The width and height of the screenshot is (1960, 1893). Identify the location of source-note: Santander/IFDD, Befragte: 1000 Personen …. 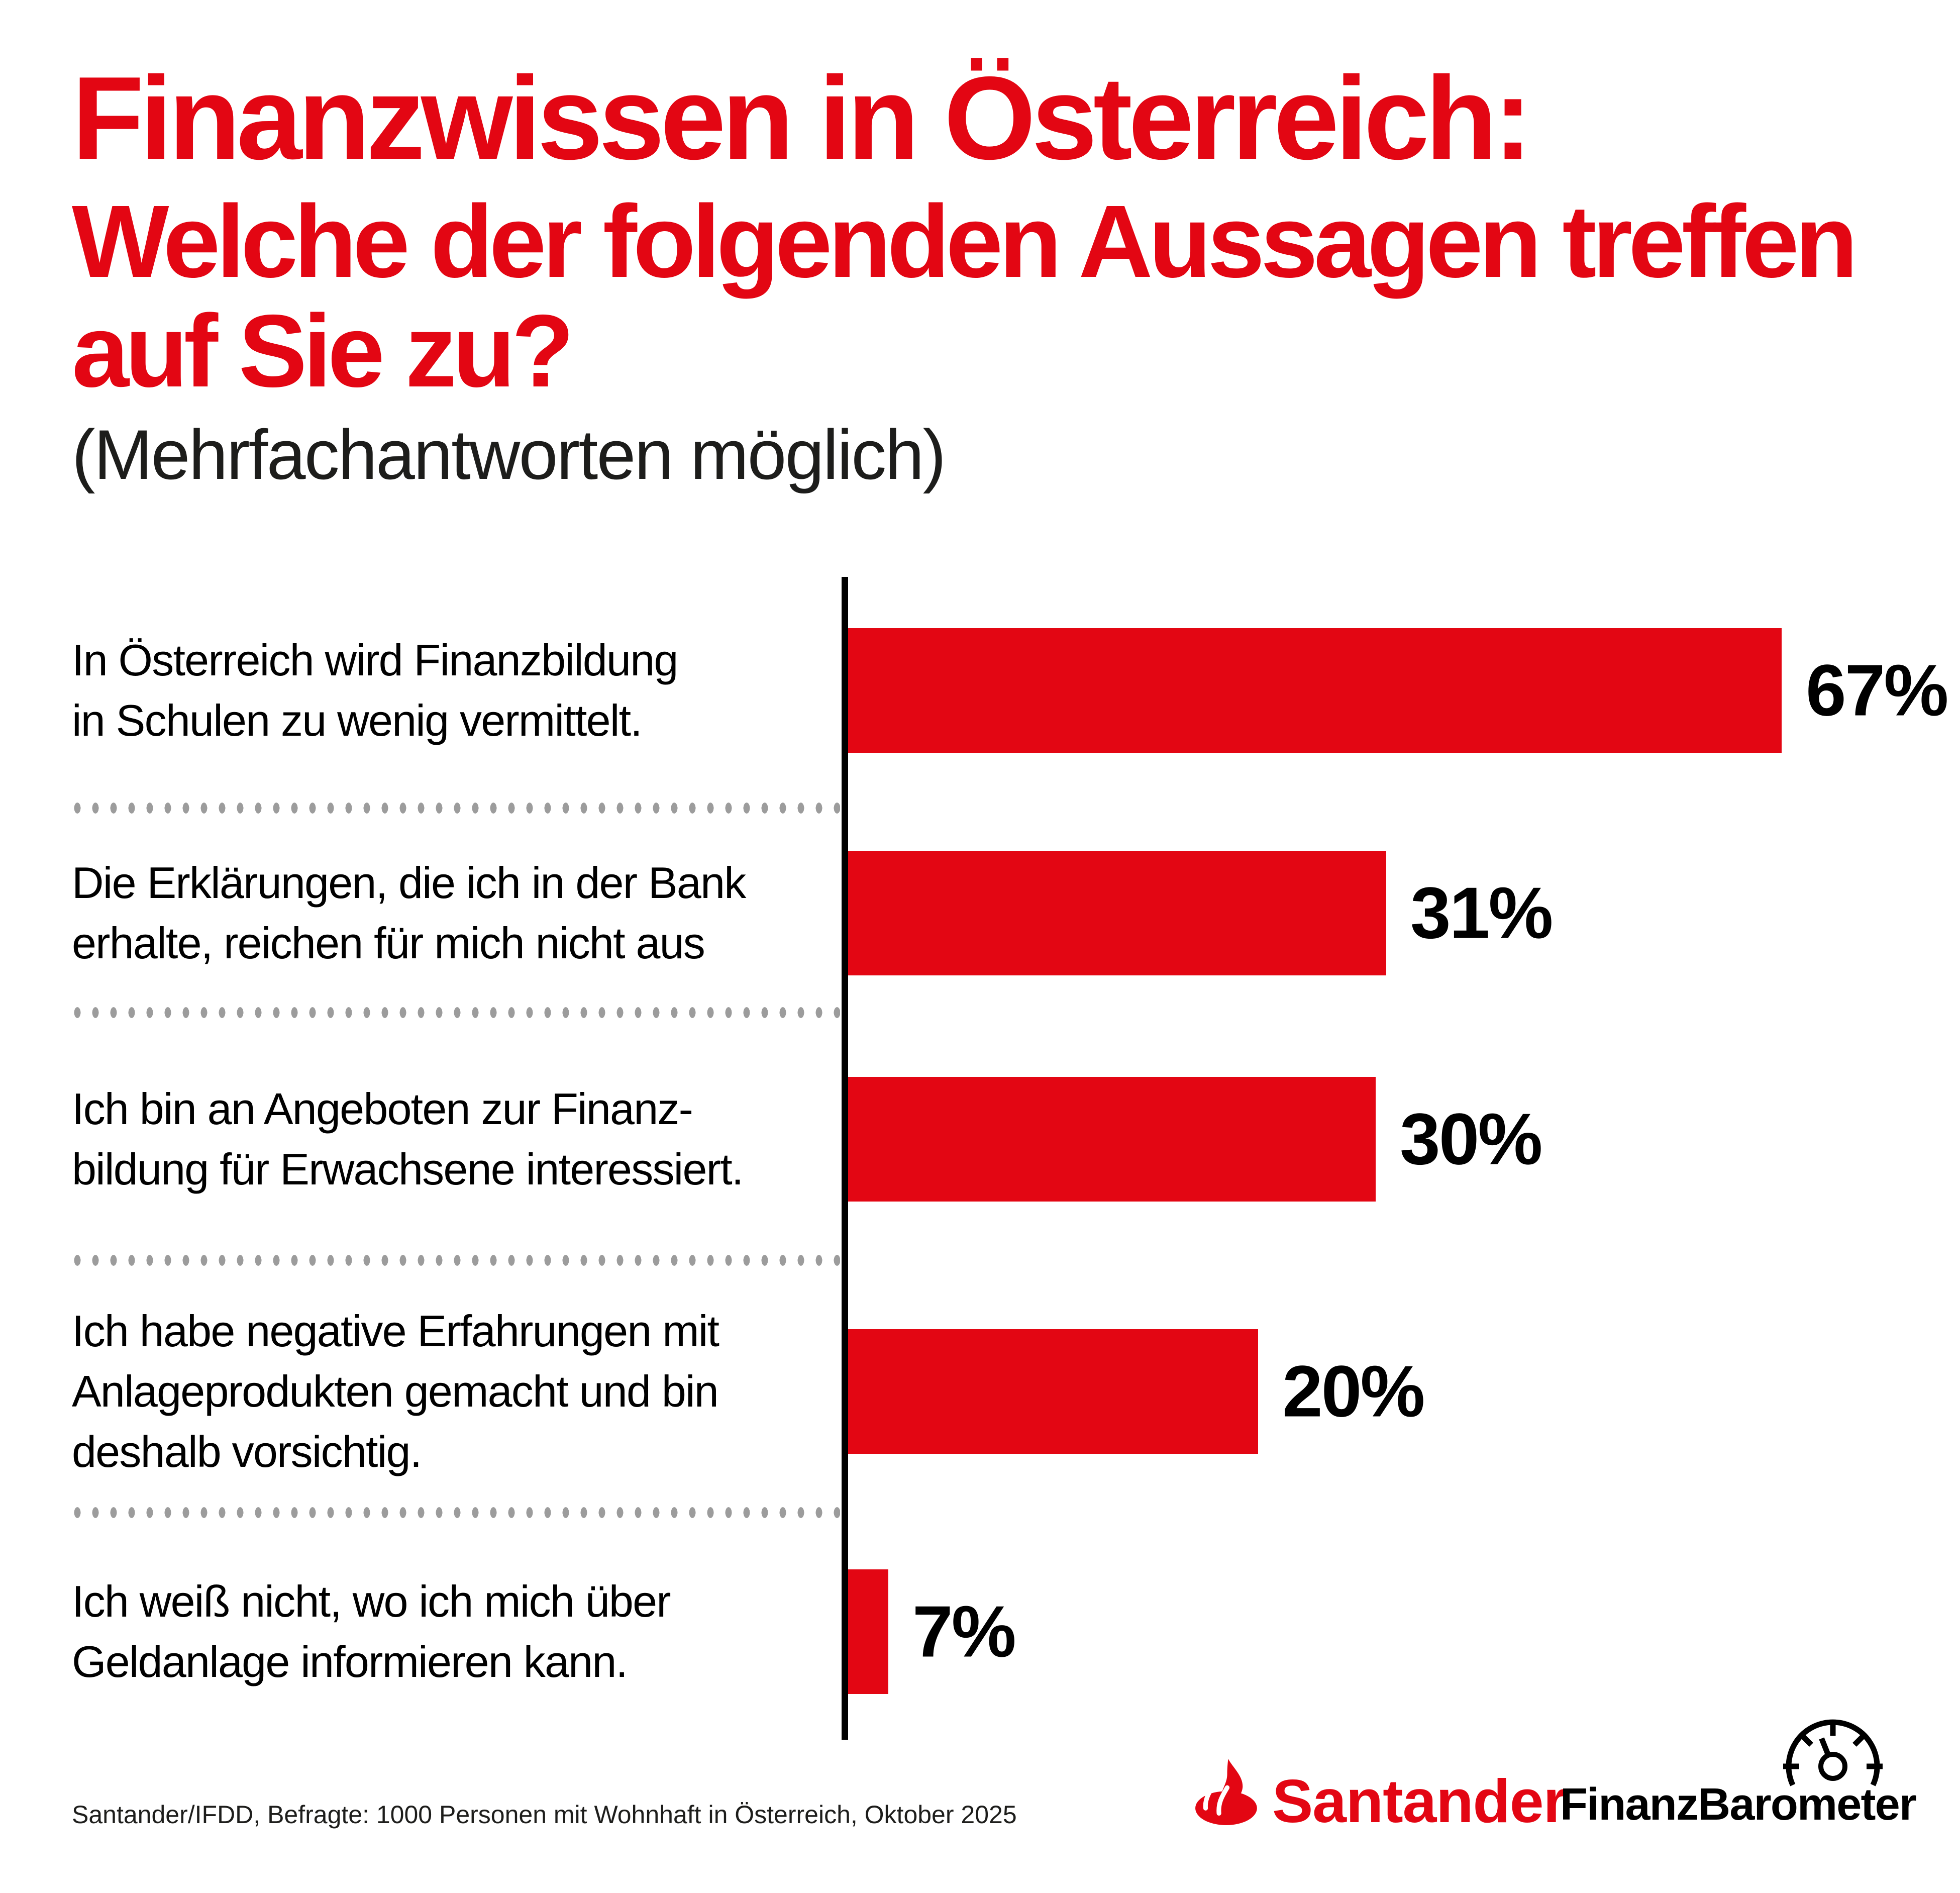
(544, 1815).